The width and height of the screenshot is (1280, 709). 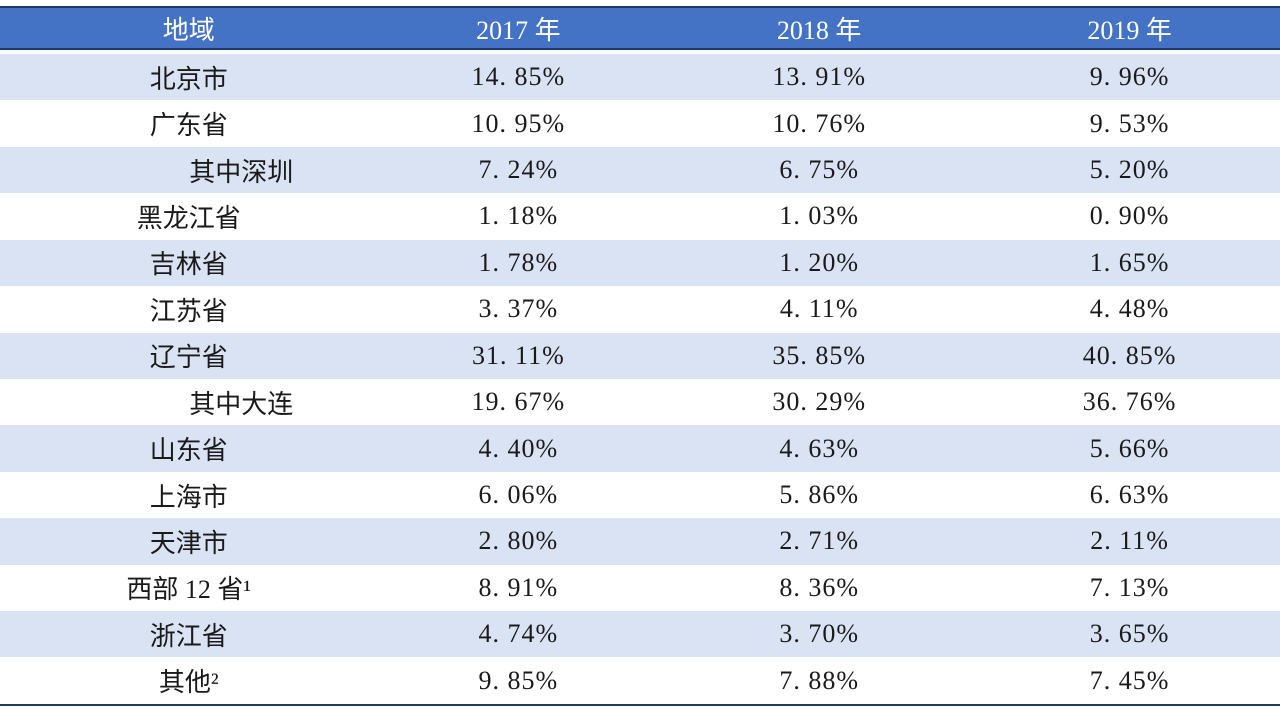 What do you see at coordinates (640, 309) in the screenshot?
I see `table-row: 江苏省 3. 37% 4. 11% 4. 48%` at bounding box center [640, 309].